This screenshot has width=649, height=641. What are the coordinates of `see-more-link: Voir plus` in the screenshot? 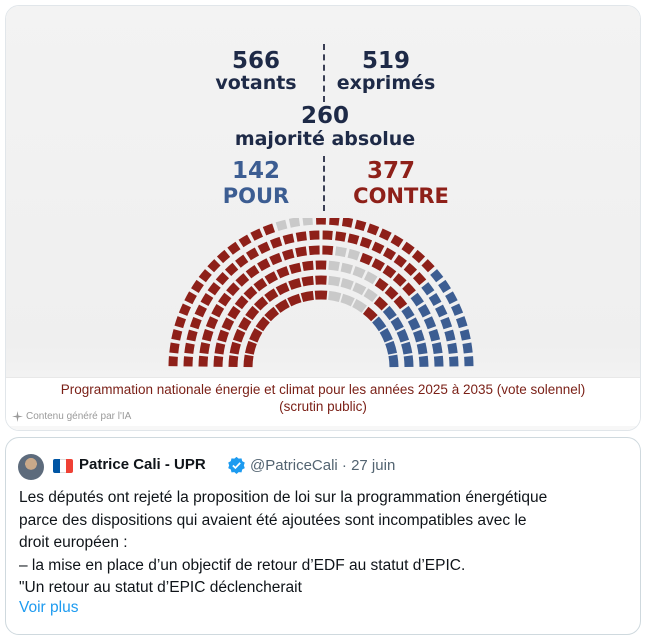 It's located at (49, 607).